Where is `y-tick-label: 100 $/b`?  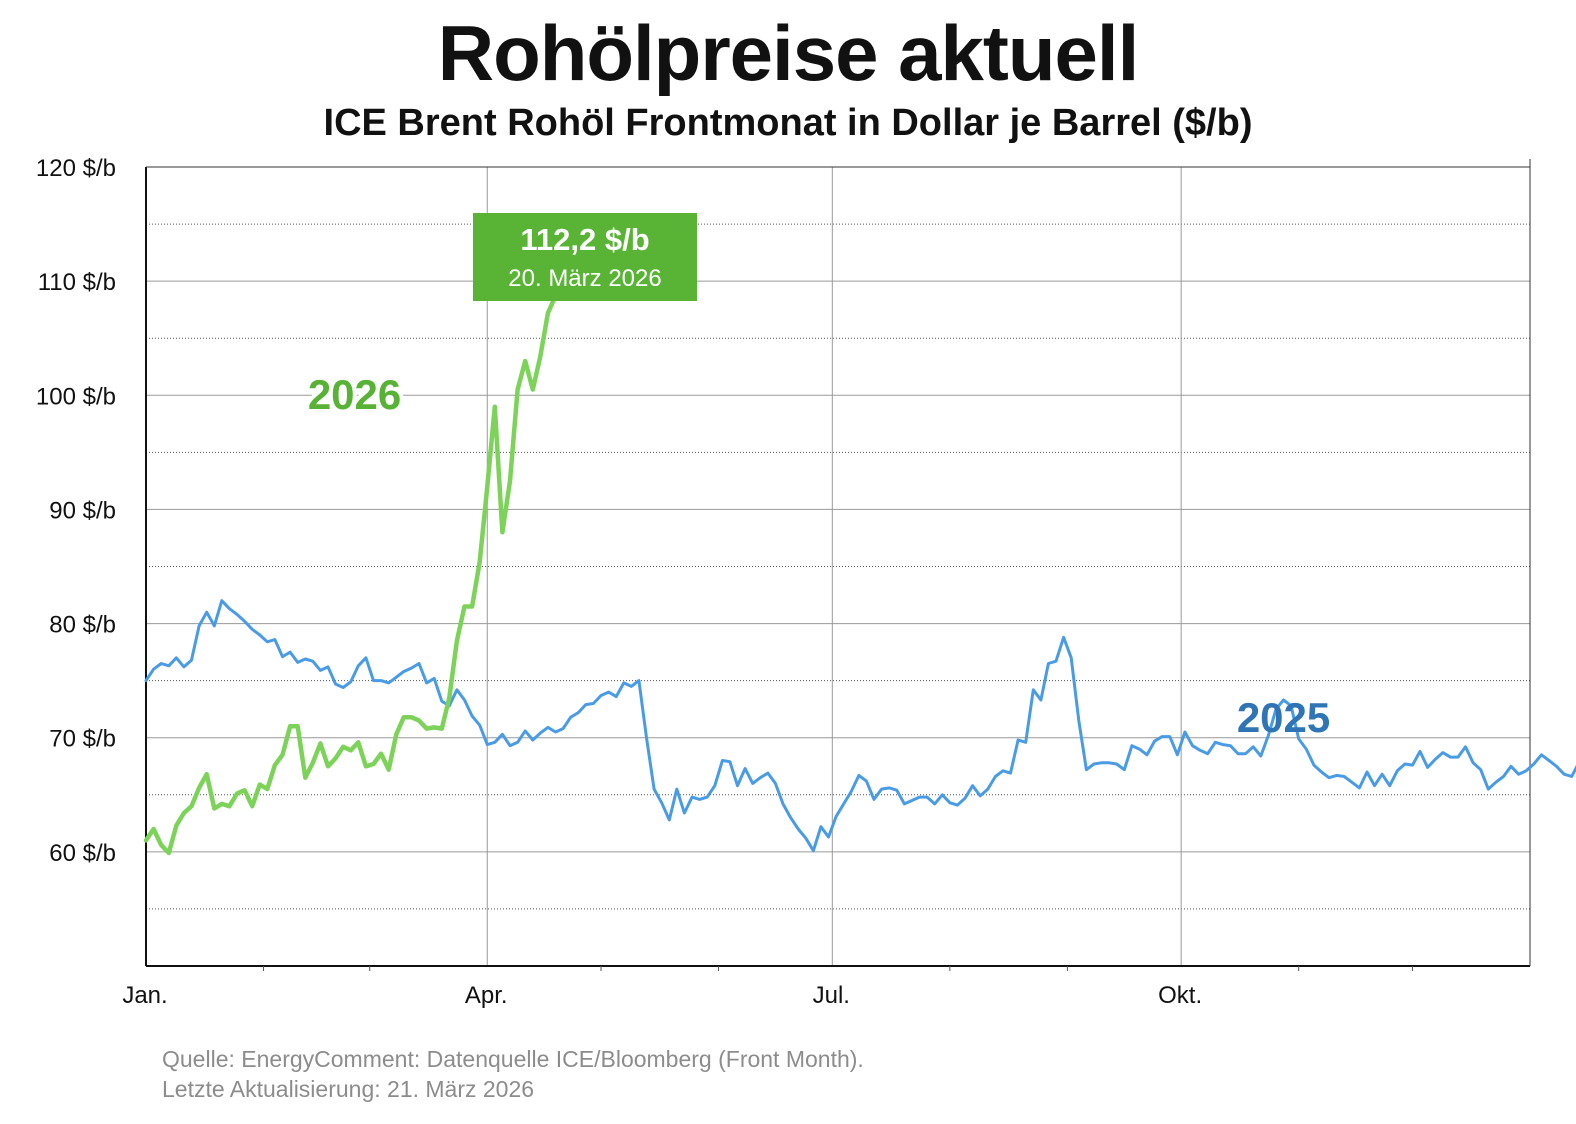
y-tick-label: 100 $/b is located at coordinates (76, 396).